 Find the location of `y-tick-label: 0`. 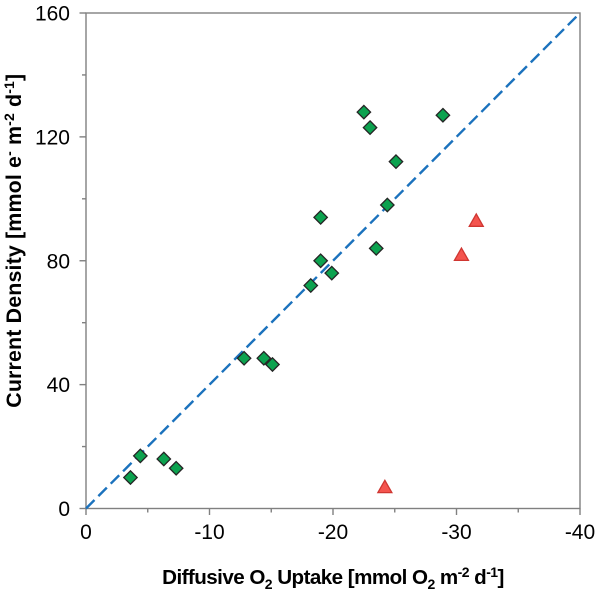

y-tick-label: 0 is located at coordinates (64, 509).